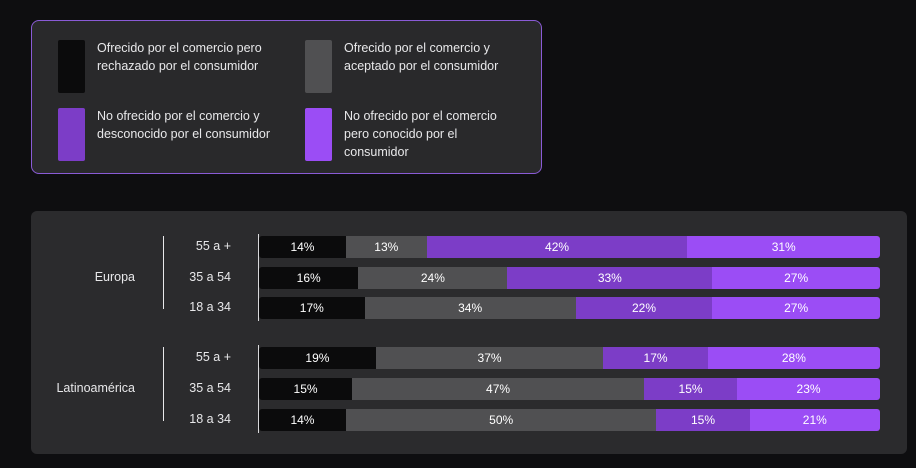 This screenshot has height=468, width=916. What do you see at coordinates (489, 358) in the screenshot?
I see `bar-segment-accepted: 37%` at bounding box center [489, 358].